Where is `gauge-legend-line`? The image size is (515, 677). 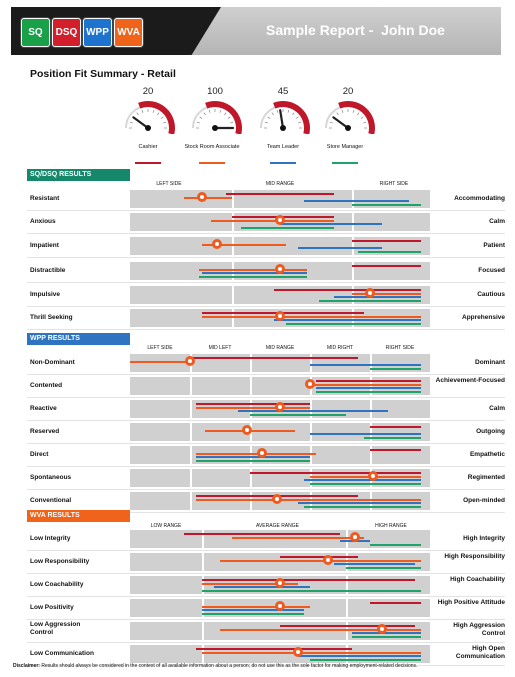 gauge-legend-line is located at coordinates (345, 163).